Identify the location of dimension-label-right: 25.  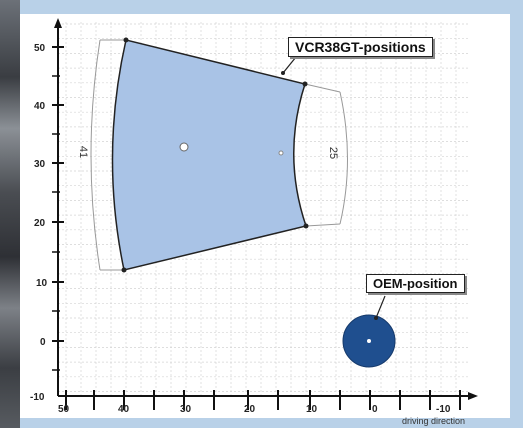
(333, 153).